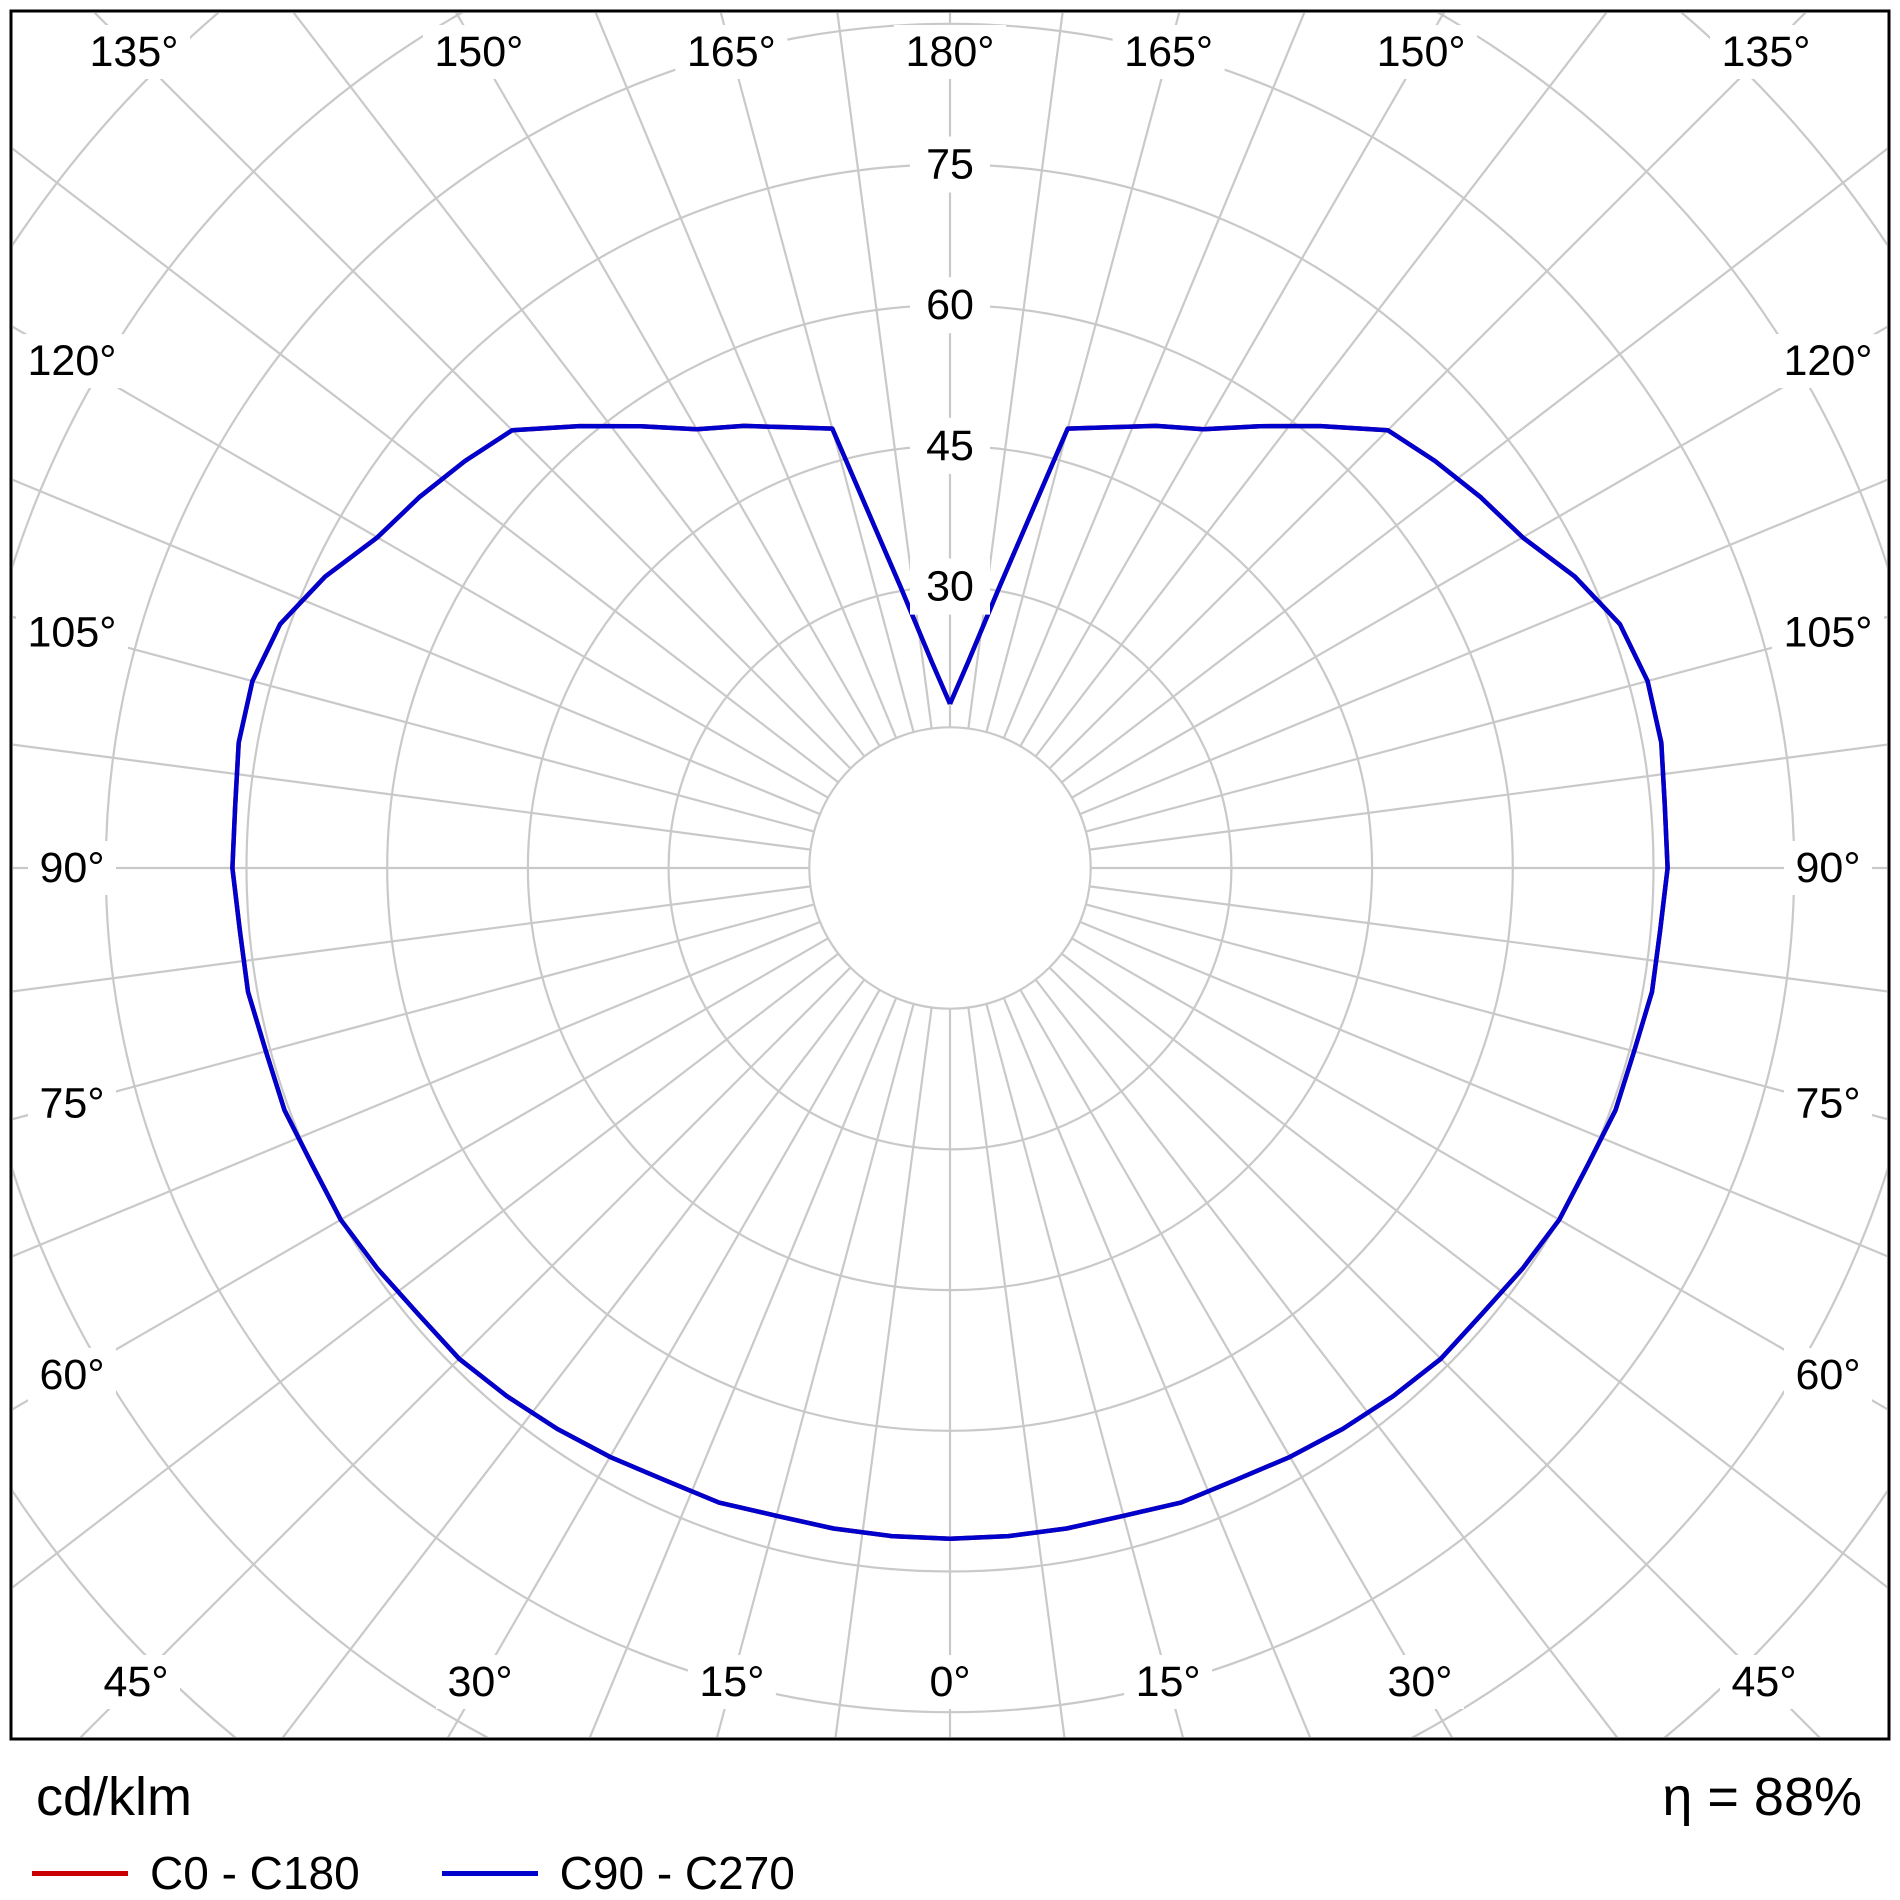  I want to click on ring-label: 75, so click(950, 165).